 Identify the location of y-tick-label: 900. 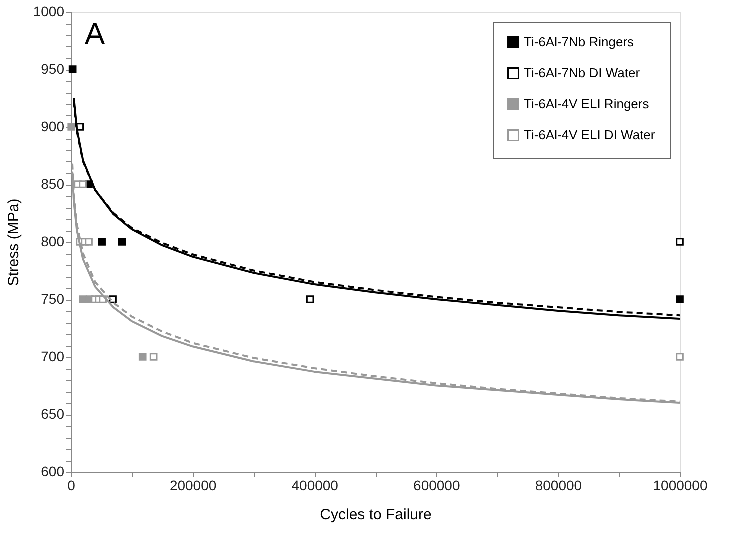
(53, 126).